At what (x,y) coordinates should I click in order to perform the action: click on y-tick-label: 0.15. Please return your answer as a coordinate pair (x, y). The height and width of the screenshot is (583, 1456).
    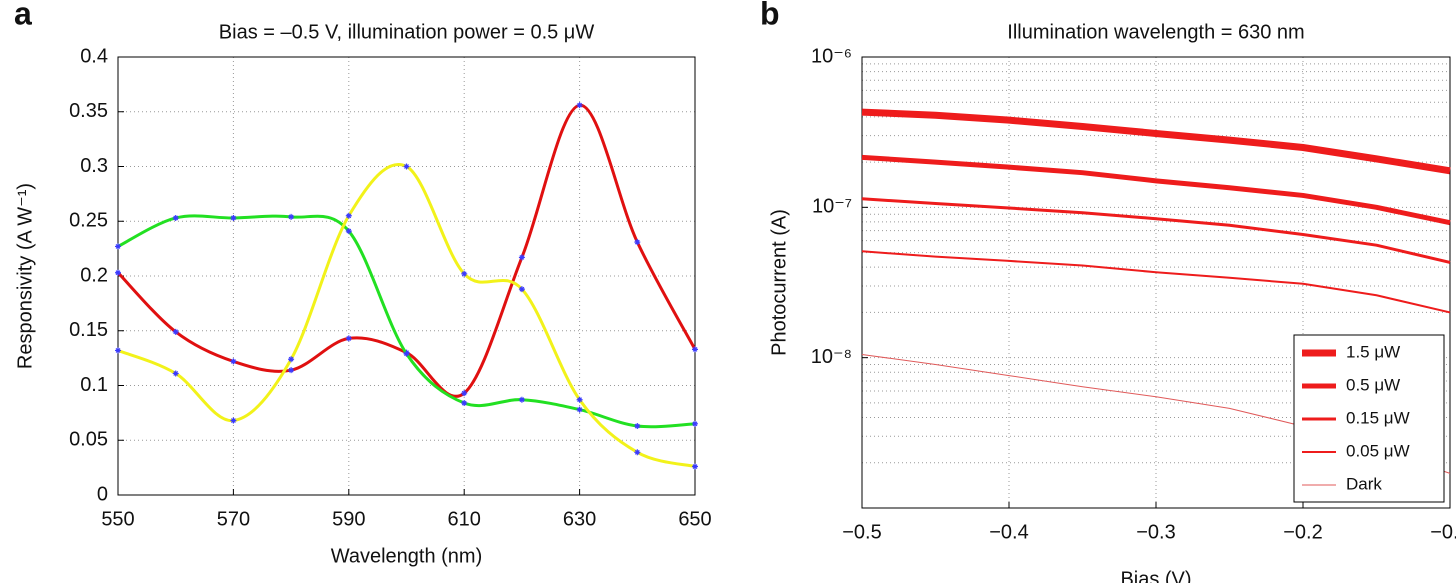
    Looking at the image, I should click on (88, 330).